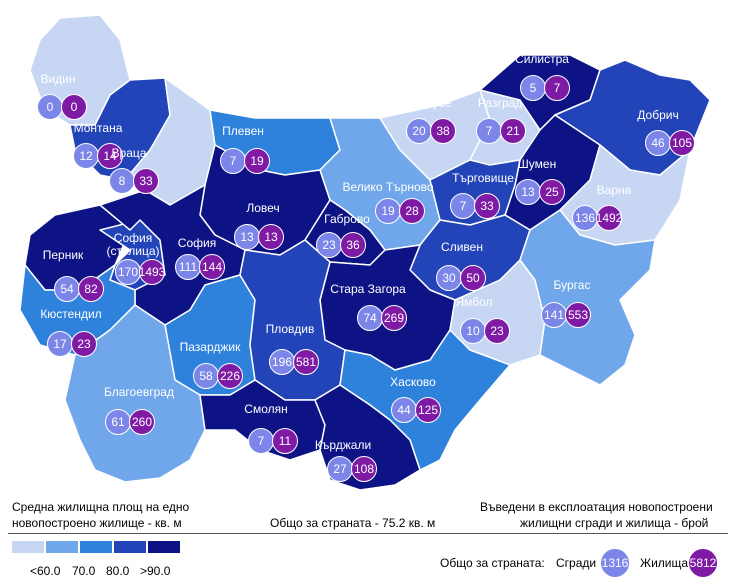 This screenshot has height=588, width=740. Describe the element at coordinates (97, 523) in the screenshot. I see `legend-title-line2: новопостроено жилище - кв. м` at that location.